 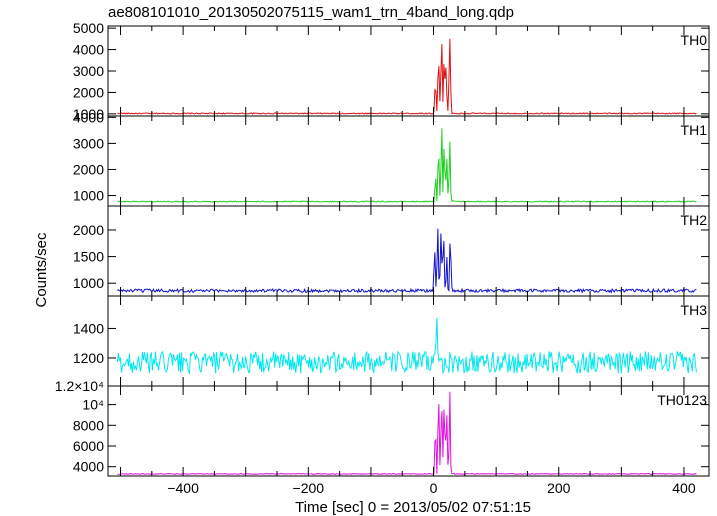 What do you see at coordinates (88, 328) in the screenshot?
I see `y-tick-label: 1400` at bounding box center [88, 328].